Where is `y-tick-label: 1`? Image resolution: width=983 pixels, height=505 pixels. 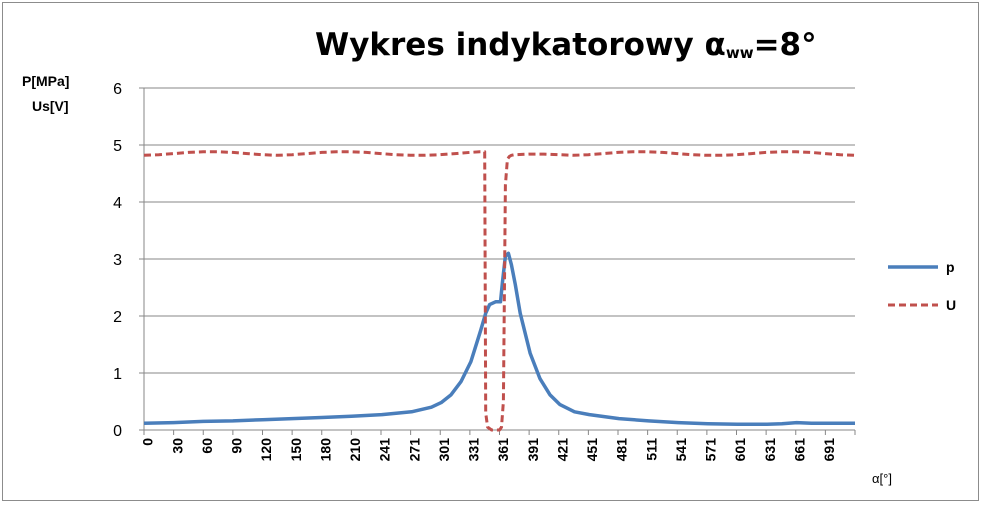
y-tick-label: 1 is located at coordinates (117, 374).